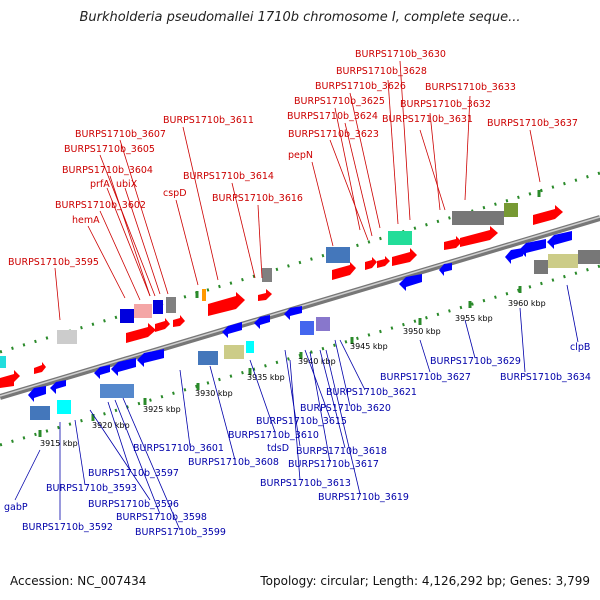  I want to click on gene-label: BURPS1710b_3615, so click(301, 421).